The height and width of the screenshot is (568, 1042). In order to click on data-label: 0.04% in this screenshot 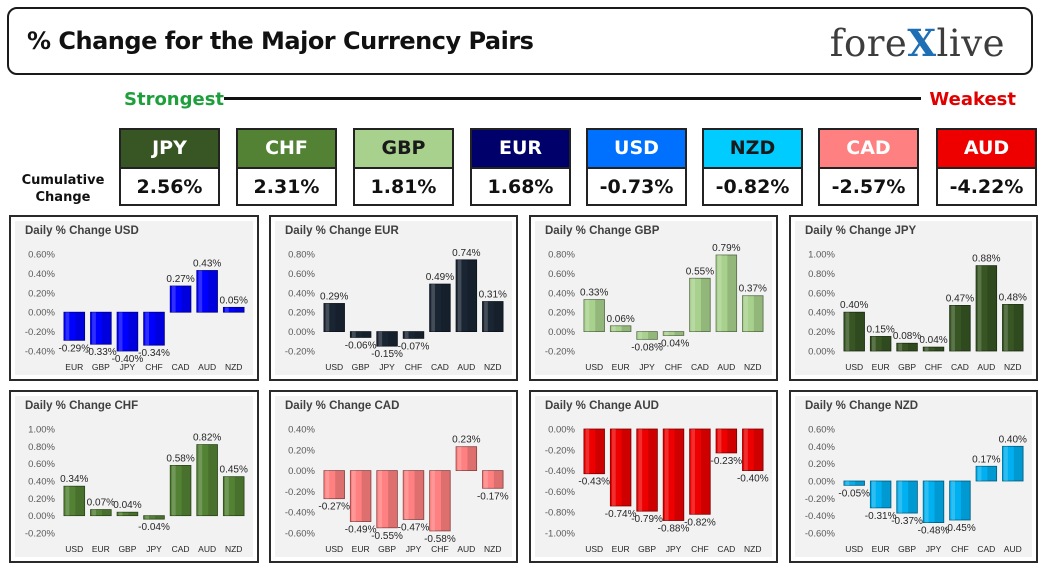, I will do `click(127, 505)`.